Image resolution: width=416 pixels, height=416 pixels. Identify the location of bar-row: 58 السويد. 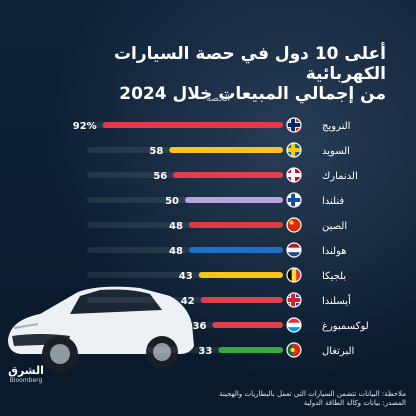
(218, 150).